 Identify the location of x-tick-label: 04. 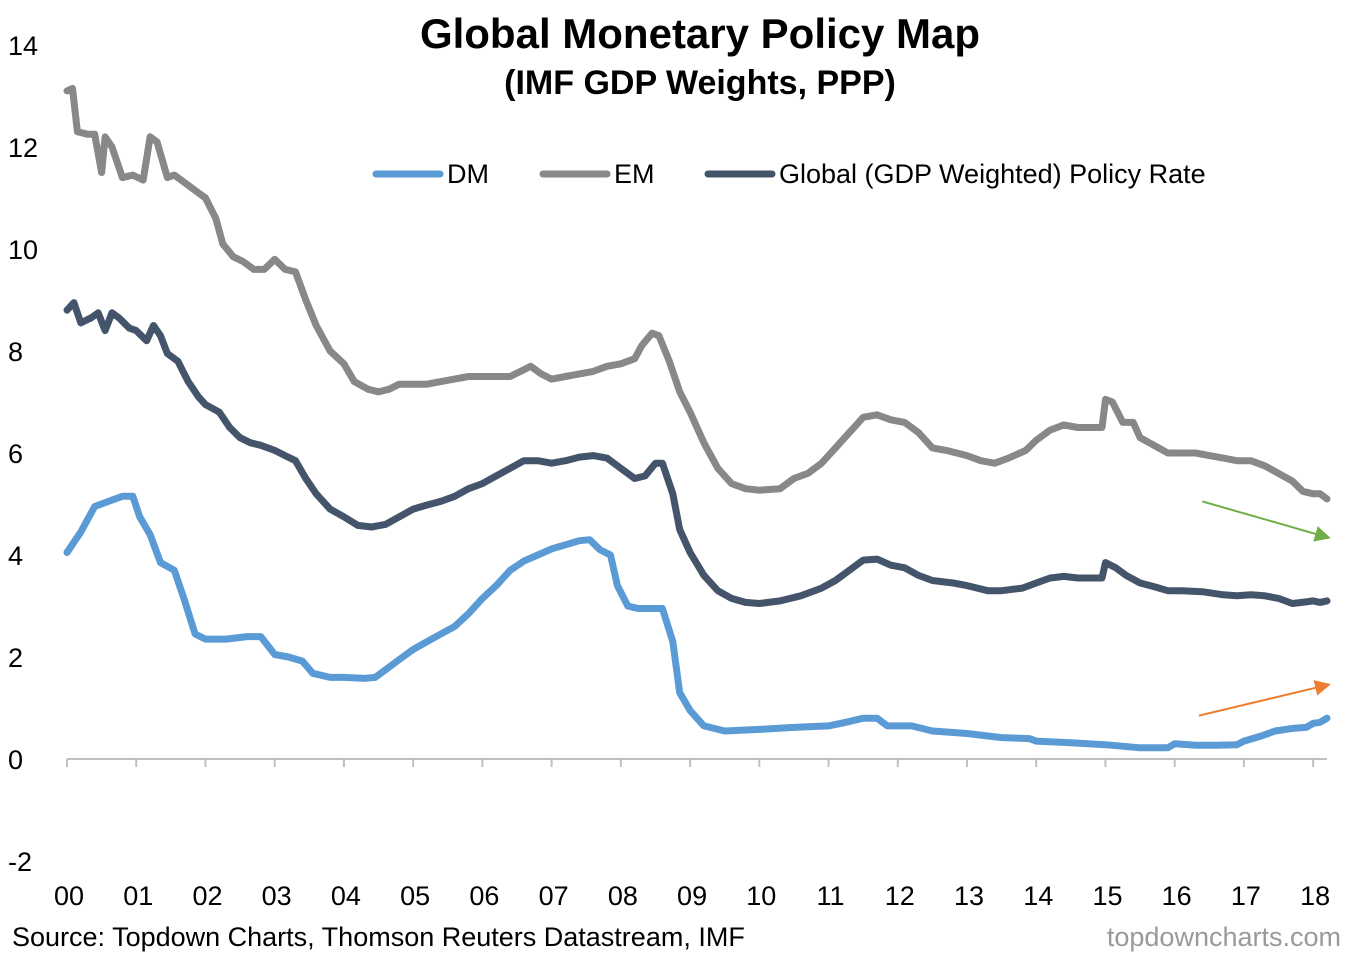
(346, 896).